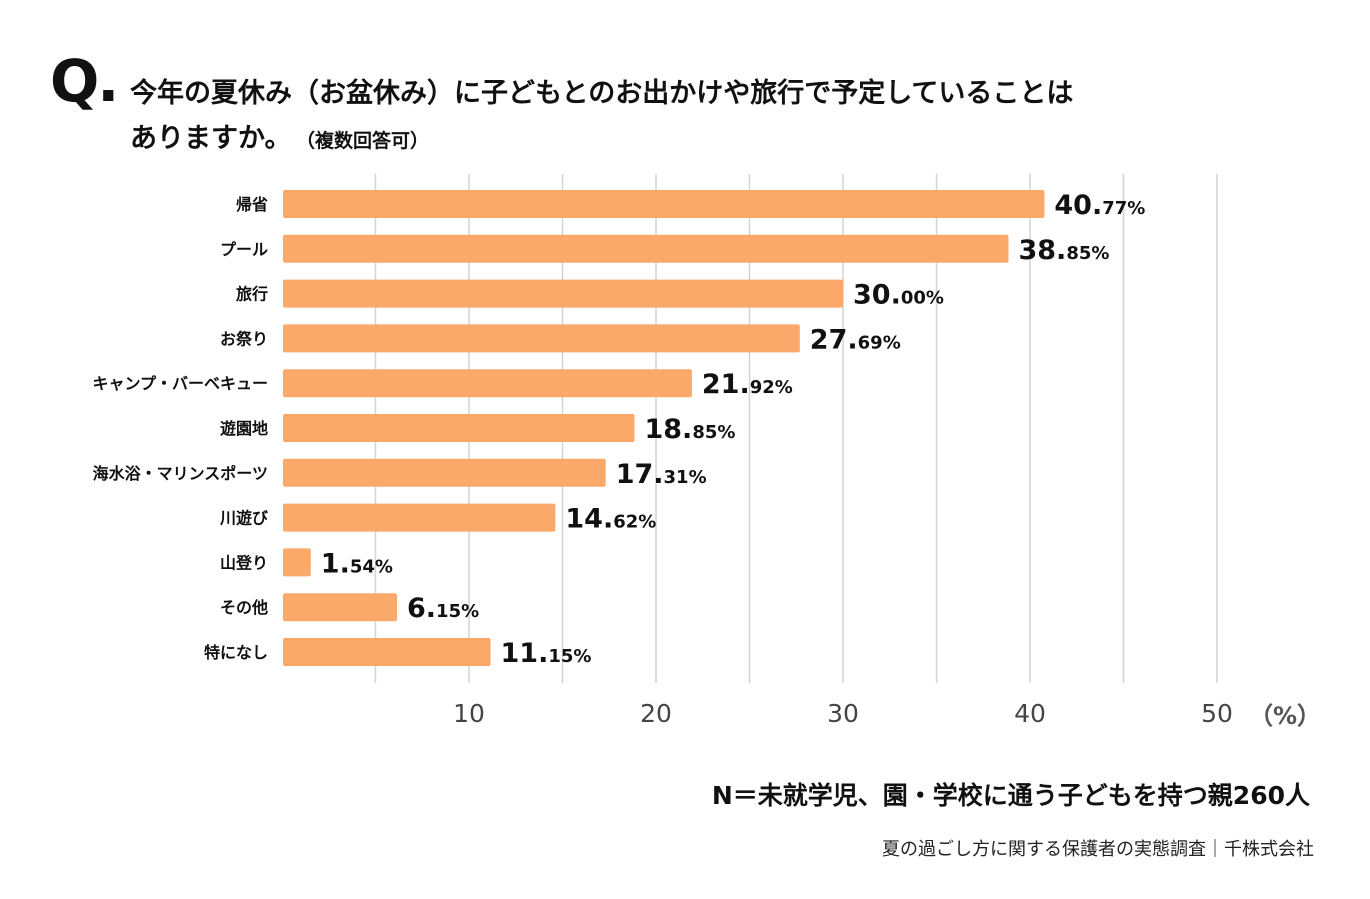 The height and width of the screenshot is (899, 1370). Describe the element at coordinates (656, 713) in the screenshot. I see `x-tick-label: 20` at that location.